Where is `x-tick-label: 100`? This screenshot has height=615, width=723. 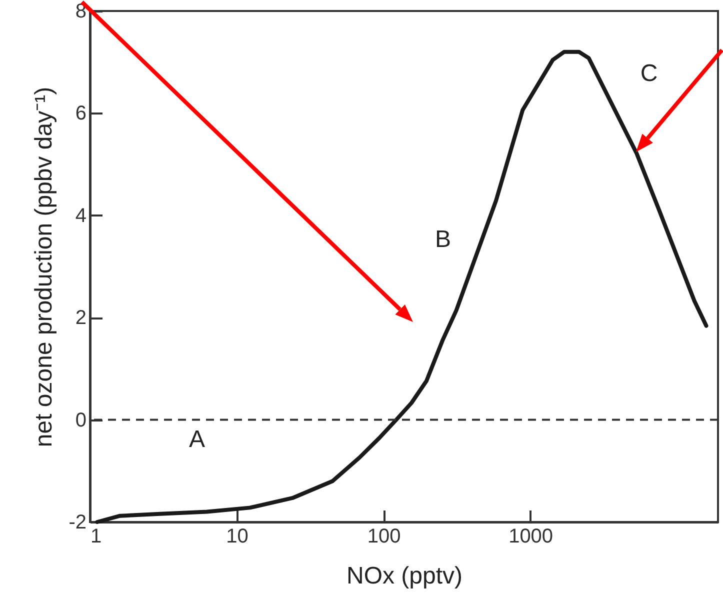
x-tick-label: 100 is located at coordinates (384, 537).